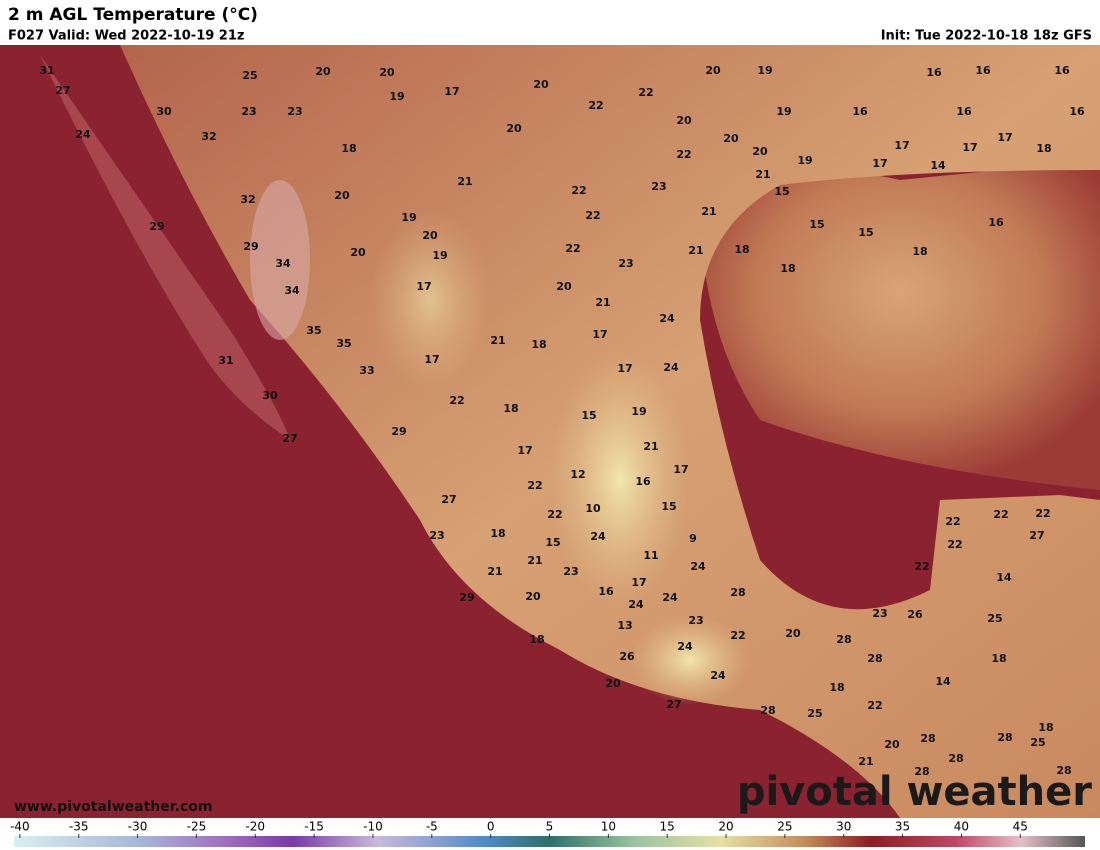 The image size is (1100, 850). Describe the element at coordinates (491, 827) in the screenshot. I see `colorbar-tick-label: 0` at that location.